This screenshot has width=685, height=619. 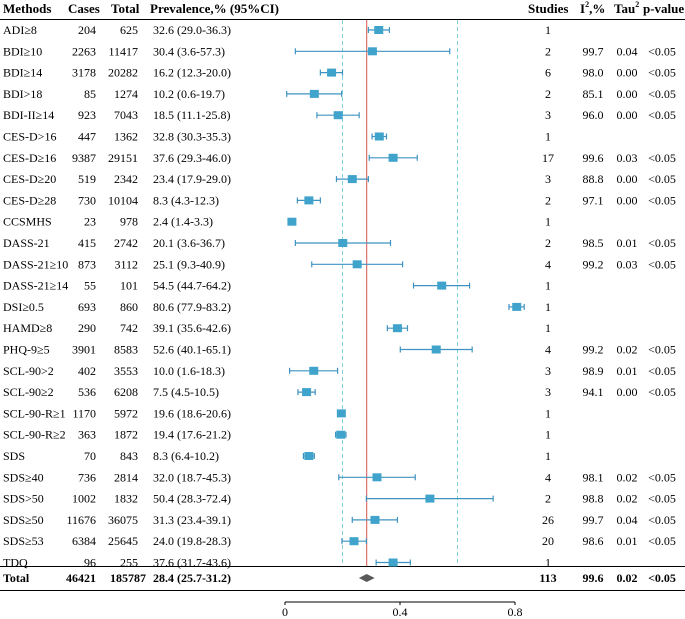 What do you see at coordinates (627, 578) in the screenshot?
I see `total-tau2: 0.02` at bounding box center [627, 578].